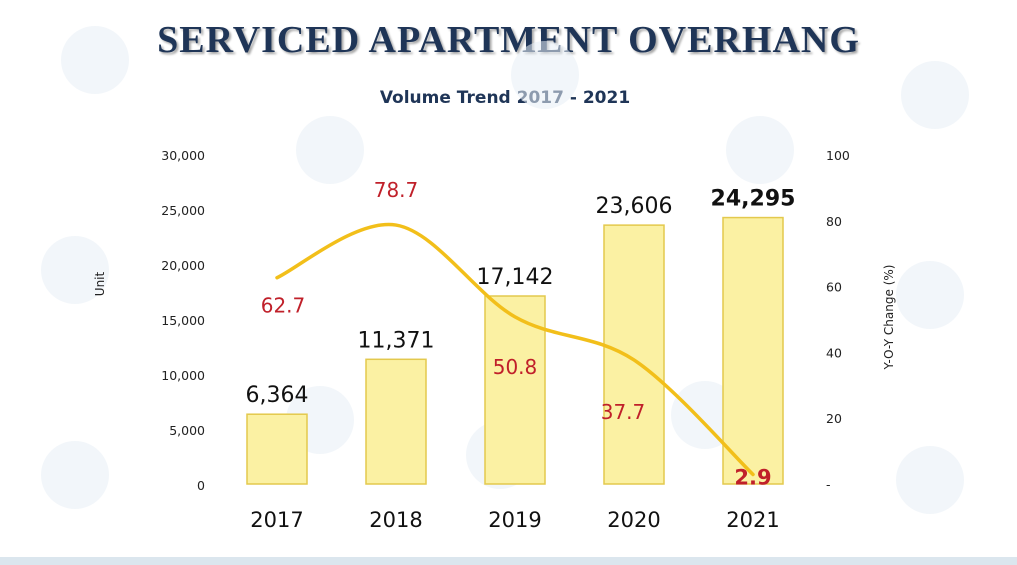 The width and height of the screenshot is (1017, 565). I want to click on yoy-value-label: 78.7, so click(396, 190).